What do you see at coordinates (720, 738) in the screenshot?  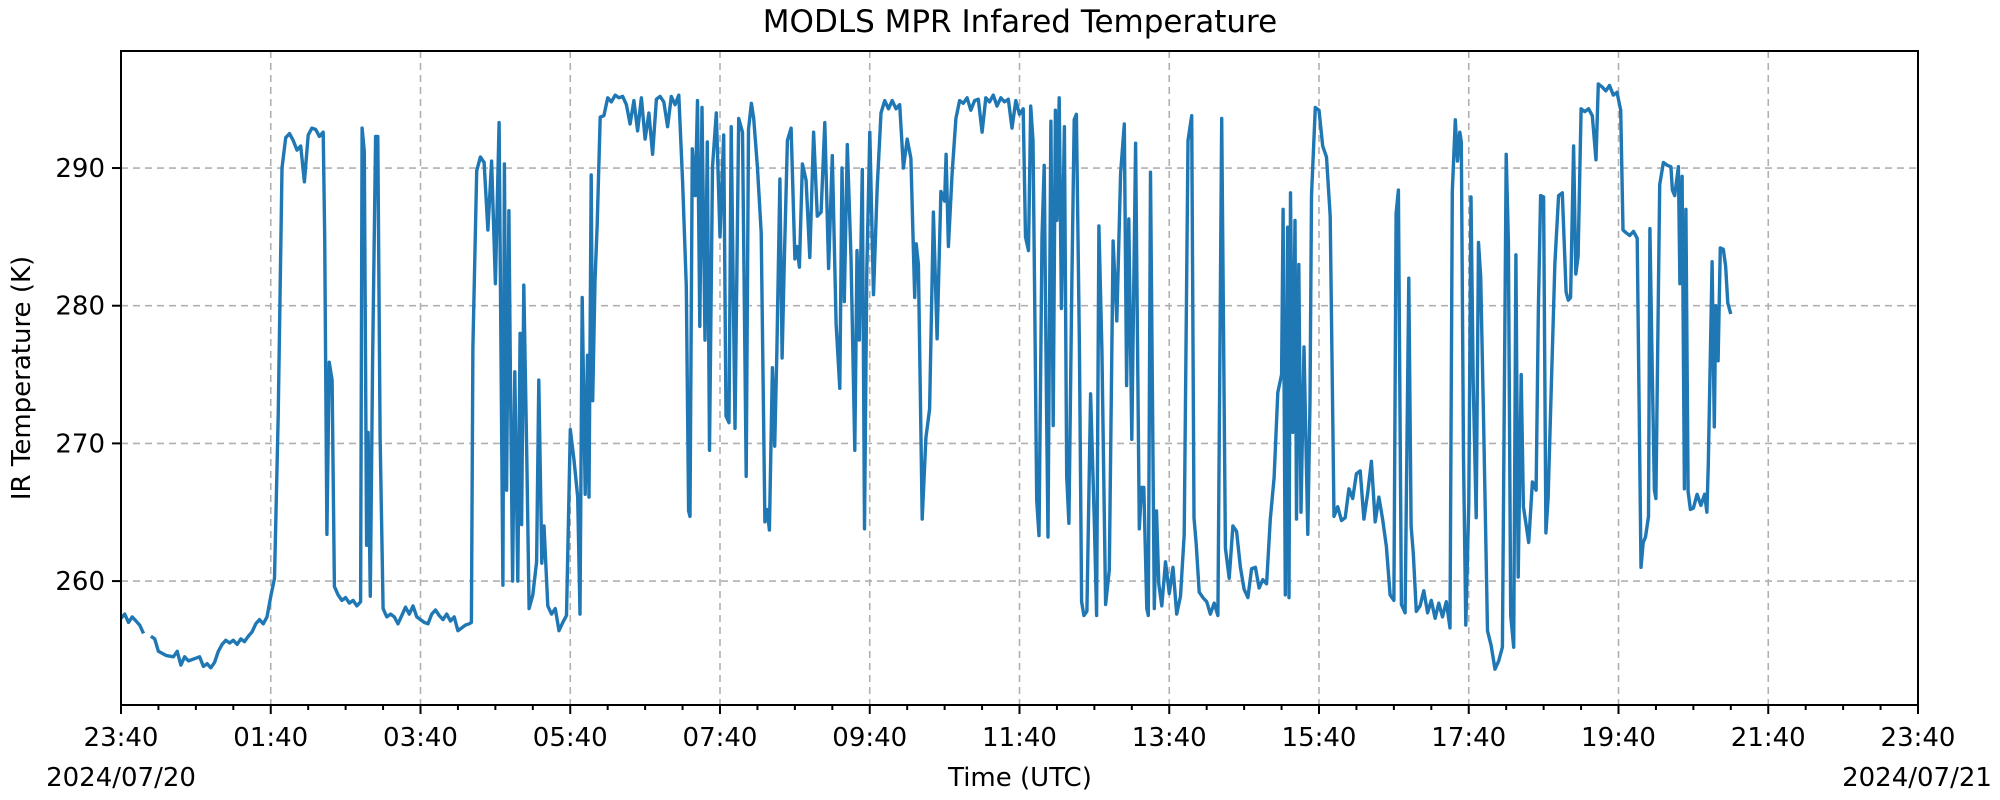 I see `x-tick-label: 07:40` at bounding box center [720, 738].